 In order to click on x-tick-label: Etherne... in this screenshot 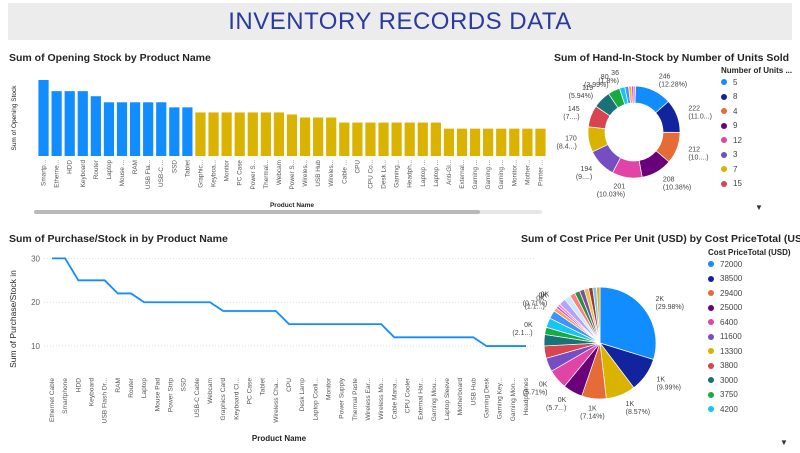, I will do `click(57, 174)`.